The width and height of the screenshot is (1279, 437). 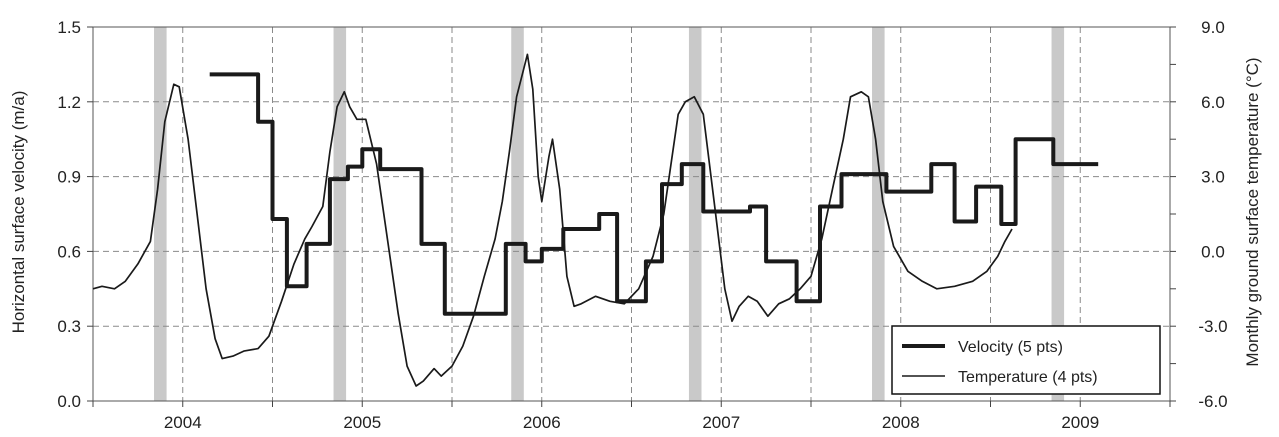 I want to click on x-tick-label: 2006, so click(x=542, y=422).